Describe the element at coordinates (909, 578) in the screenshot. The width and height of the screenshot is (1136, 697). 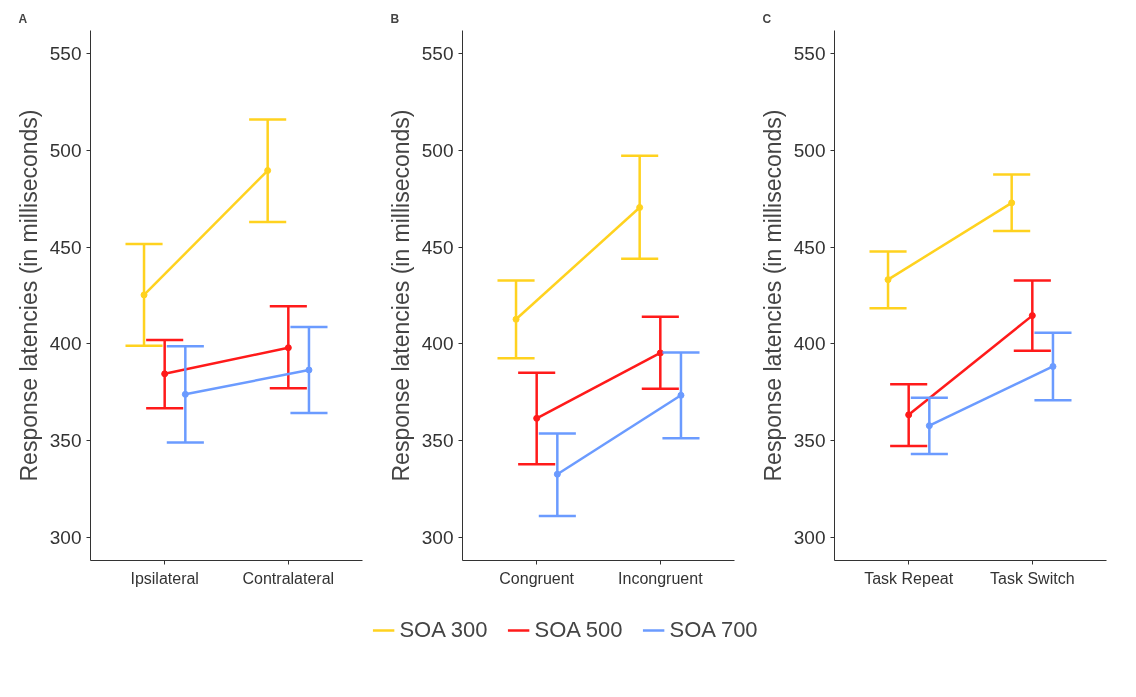
I see `x-tick-label: Task Repeat` at that location.